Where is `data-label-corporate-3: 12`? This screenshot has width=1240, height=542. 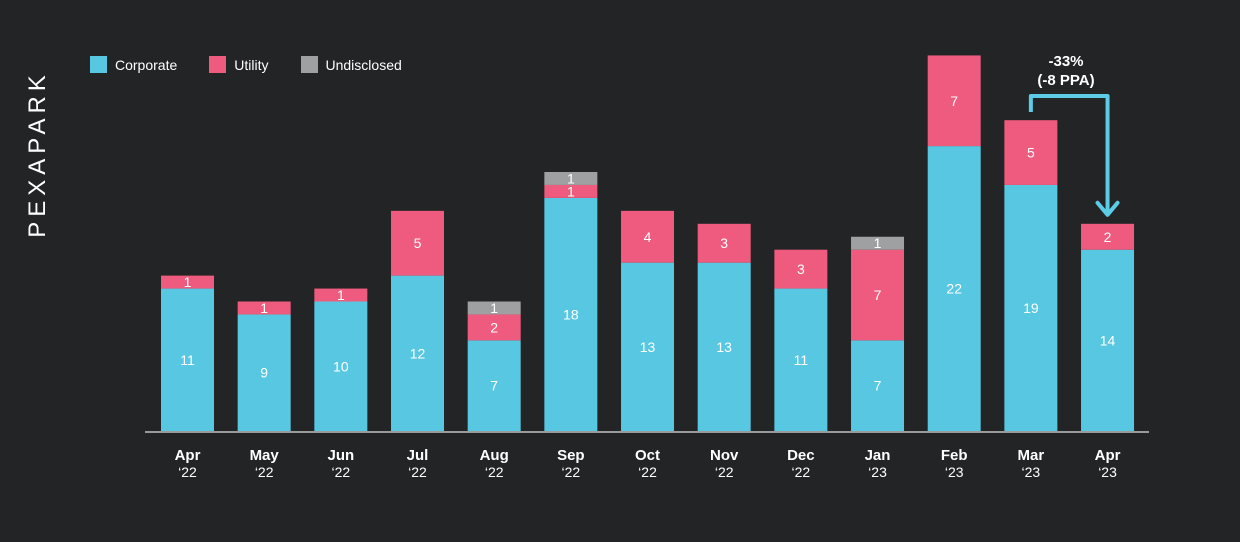
data-label-corporate-3: 12 is located at coordinates (418, 353).